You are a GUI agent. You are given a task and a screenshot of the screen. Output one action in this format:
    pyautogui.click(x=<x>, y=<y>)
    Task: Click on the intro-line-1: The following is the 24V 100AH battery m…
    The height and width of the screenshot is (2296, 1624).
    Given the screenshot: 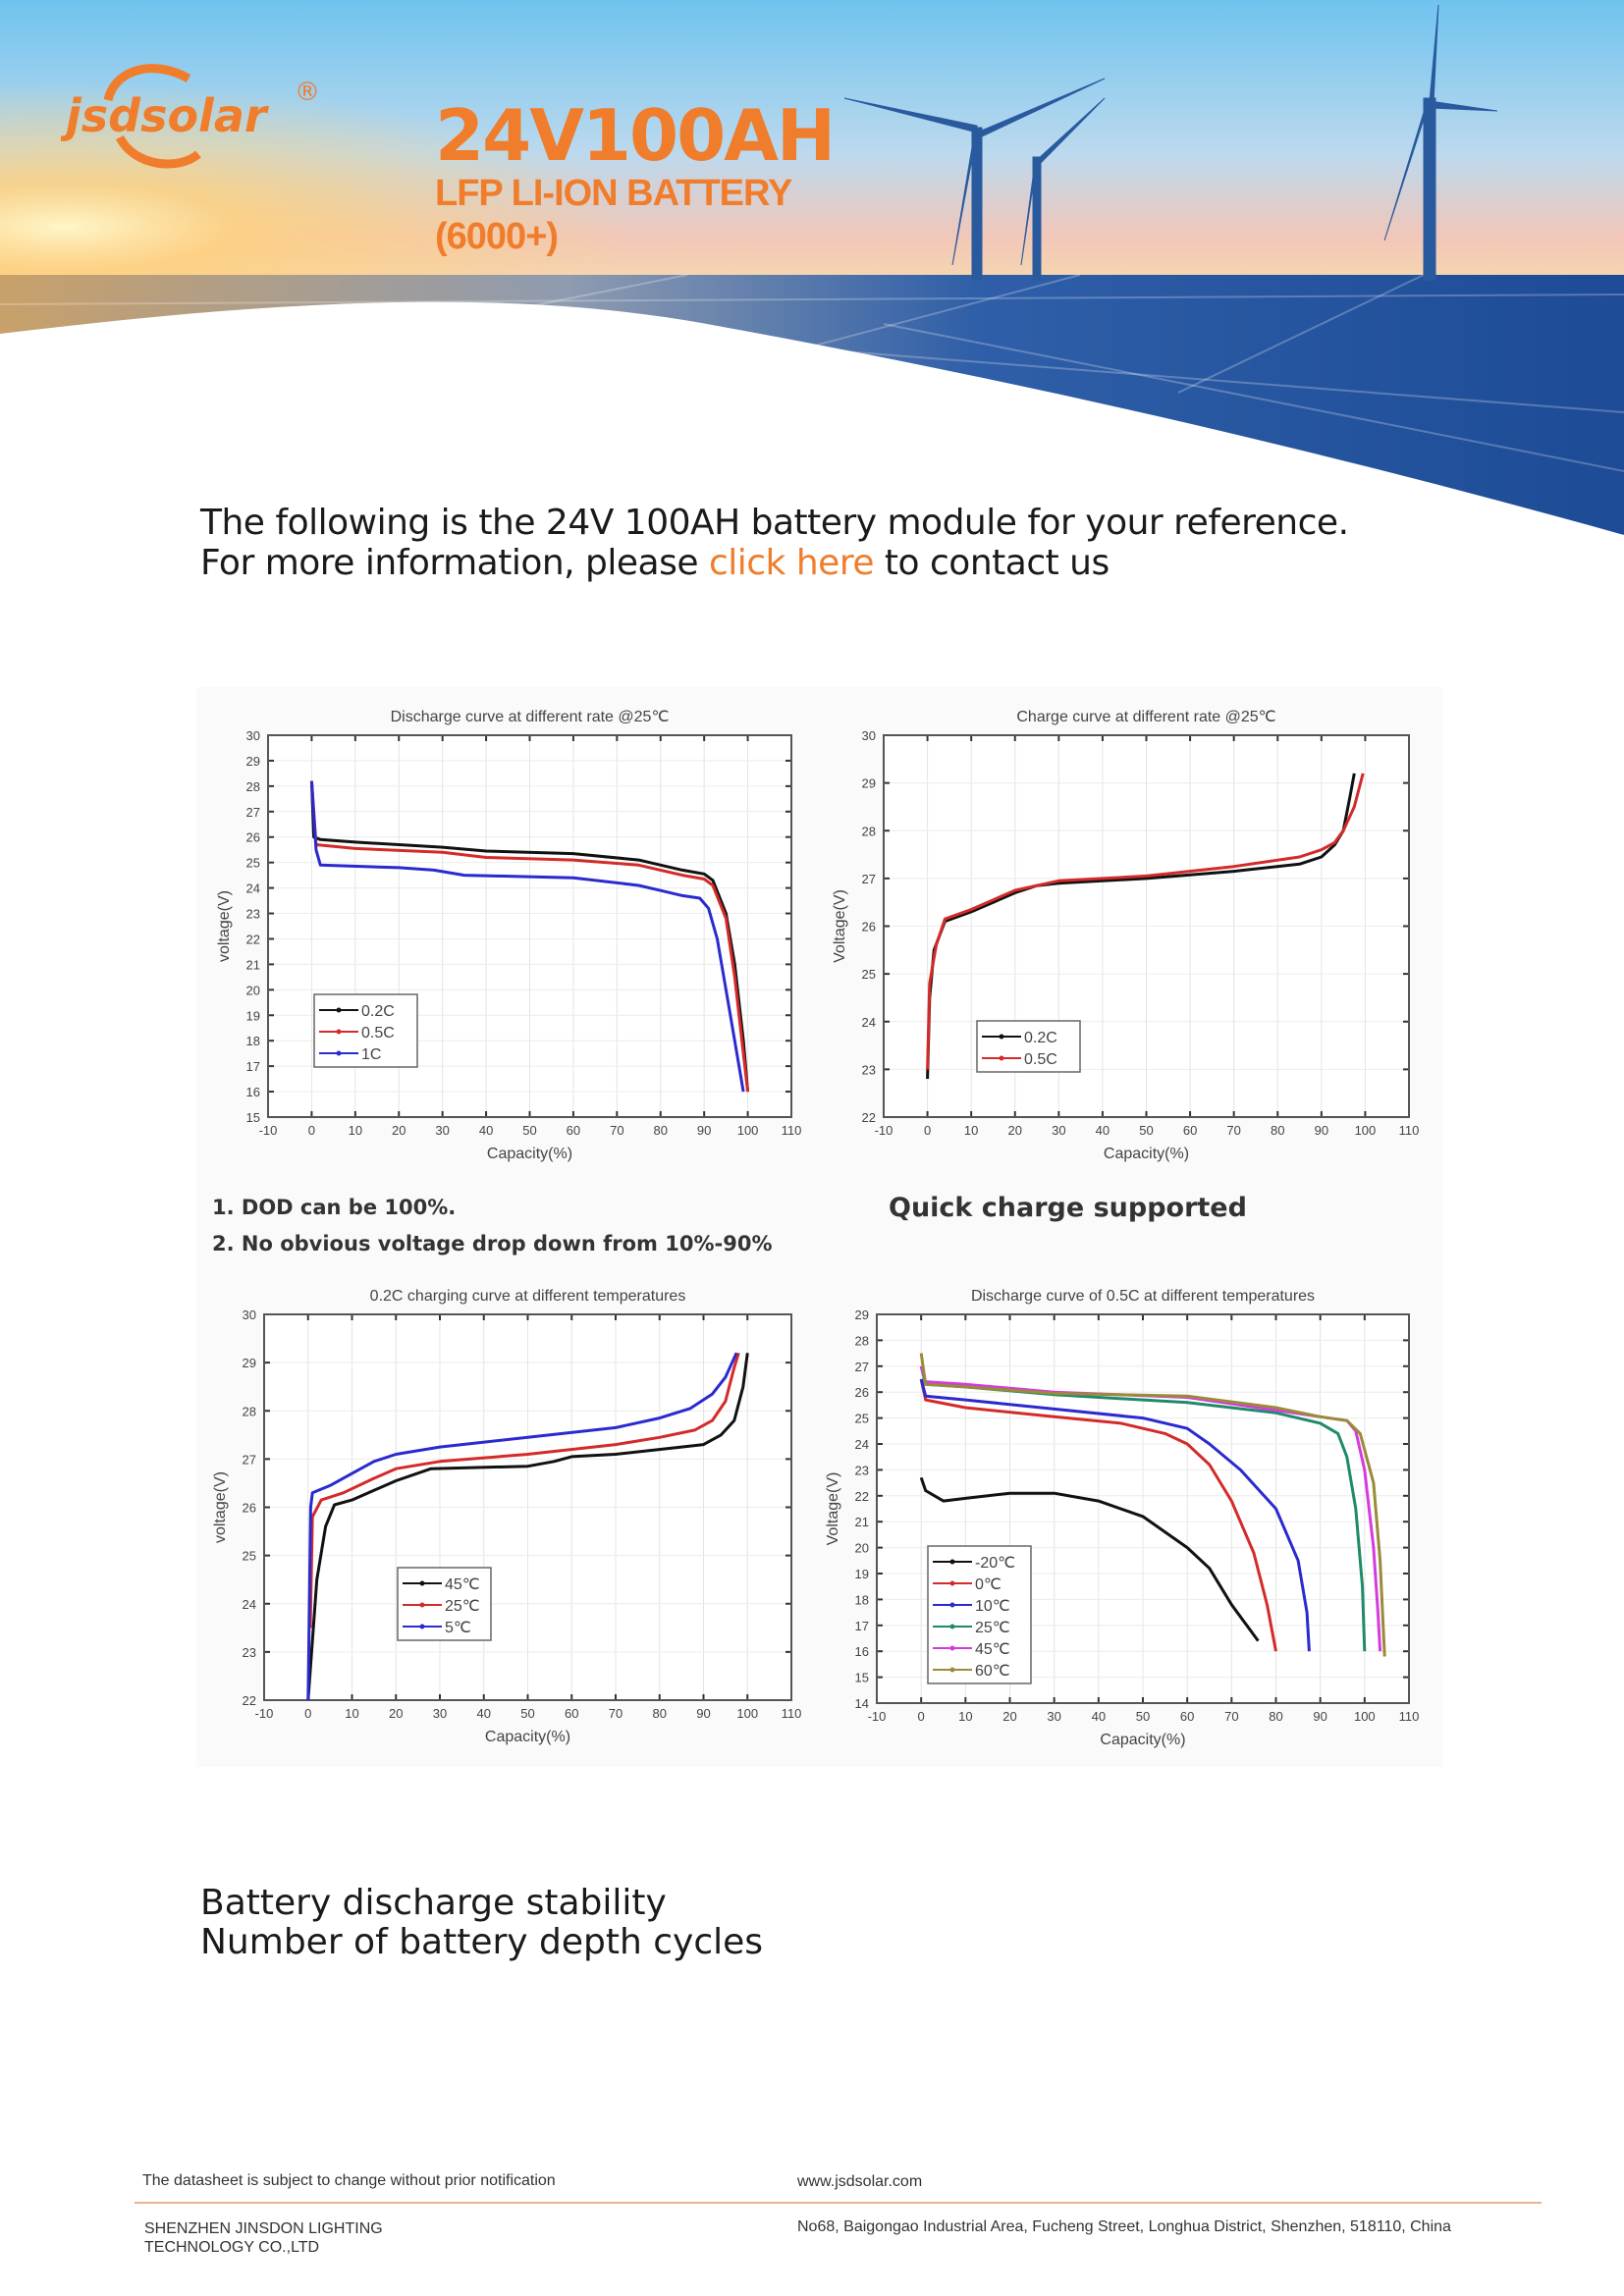 What is the action you would take?
    pyautogui.click(x=774, y=523)
    